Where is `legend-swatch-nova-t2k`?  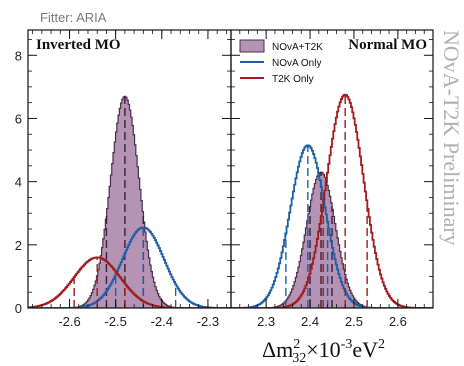 legend-swatch-nova-t2k is located at coordinates (252, 46).